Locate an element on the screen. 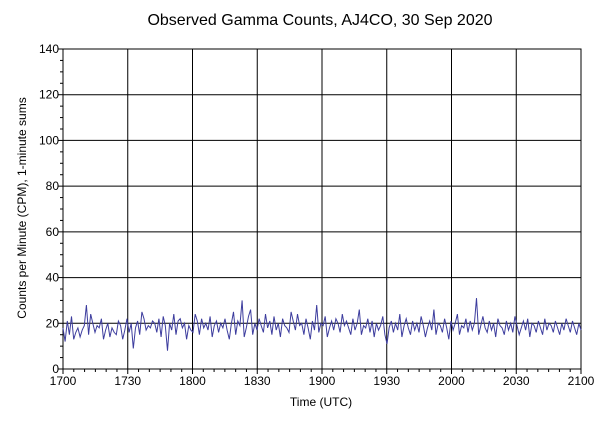 The image size is (600, 428). series-line is located at coordinates (322, 324).